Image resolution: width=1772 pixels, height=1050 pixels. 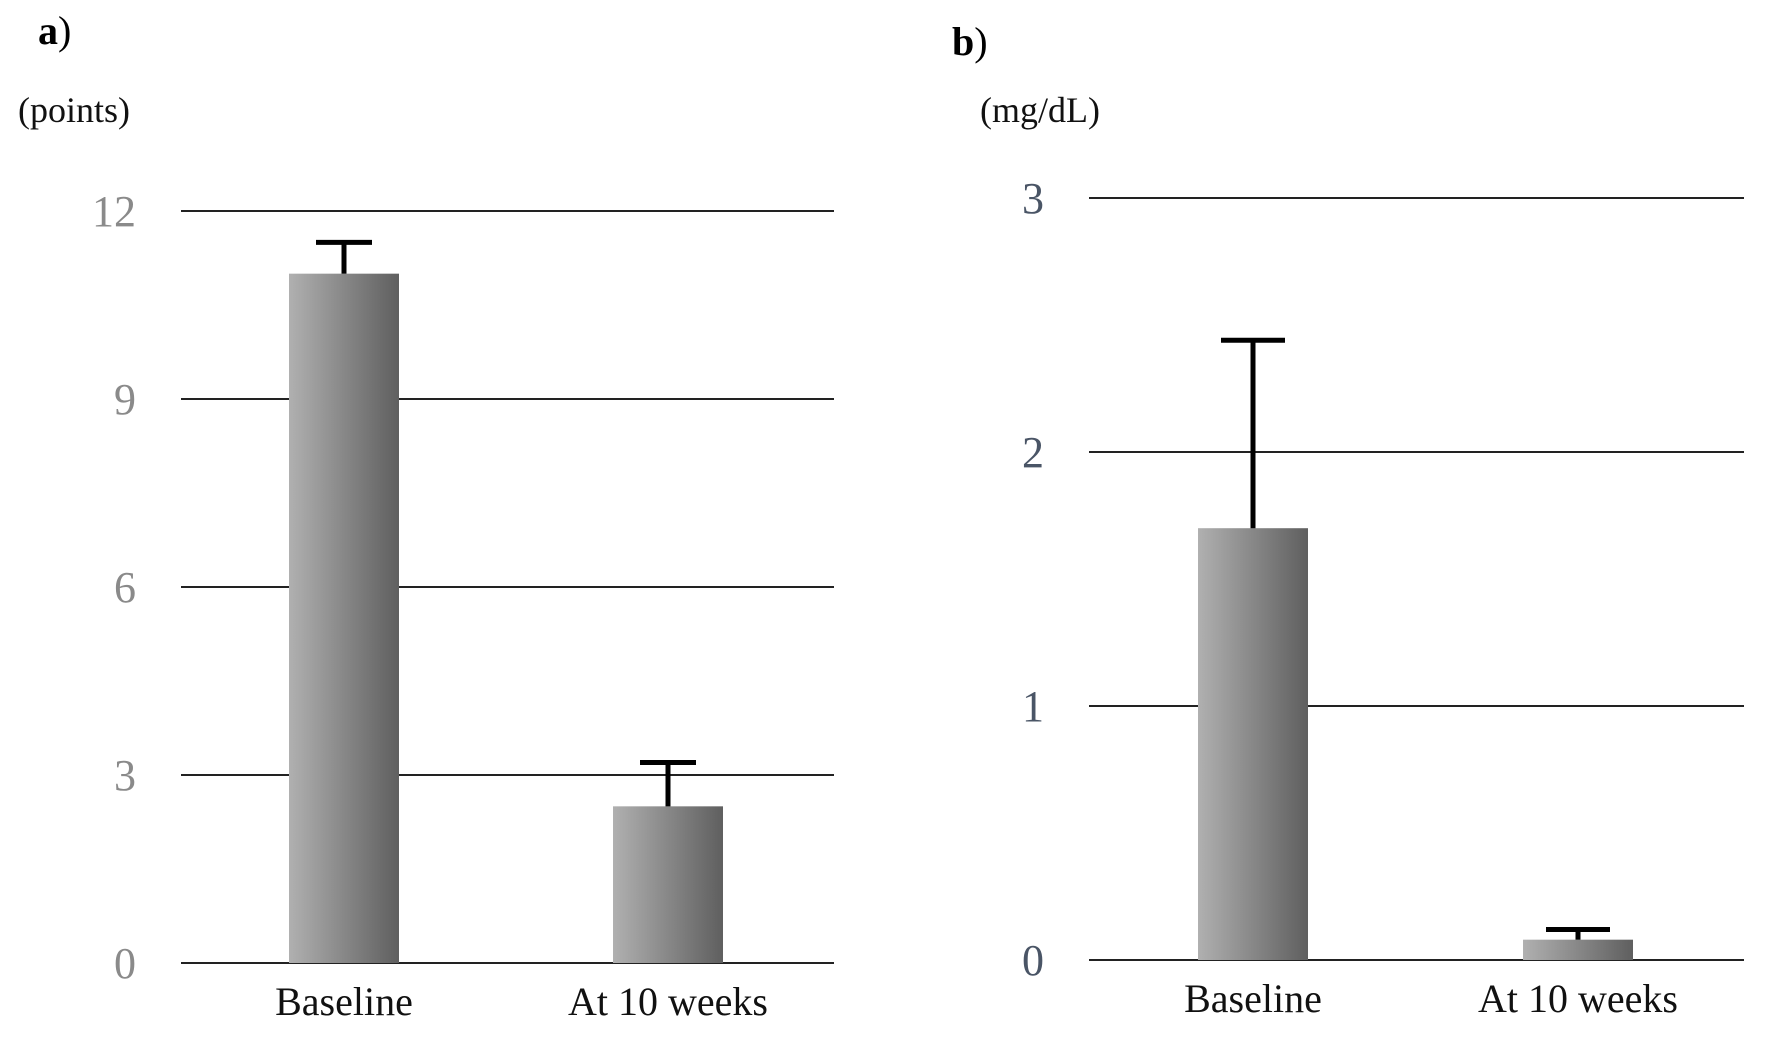 I want to click on panel-b-x-tick-label: Baseline, so click(x=1253, y=998).